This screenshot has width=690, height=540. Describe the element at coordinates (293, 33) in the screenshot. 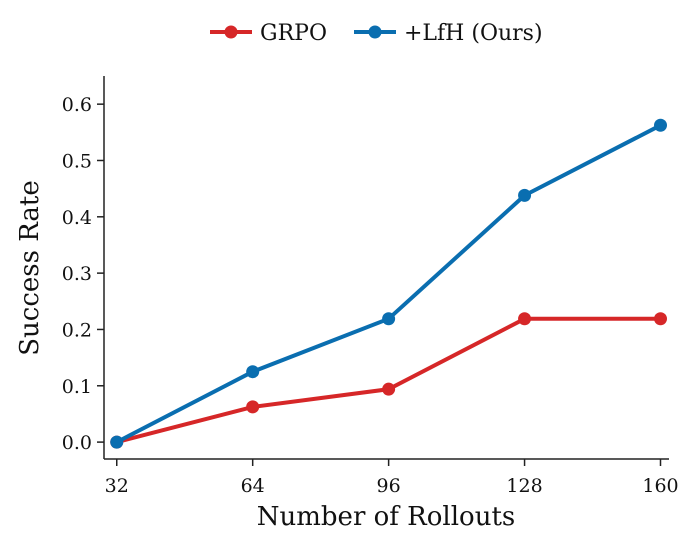

I see `legend-label-grpo: GRPO` at that location.